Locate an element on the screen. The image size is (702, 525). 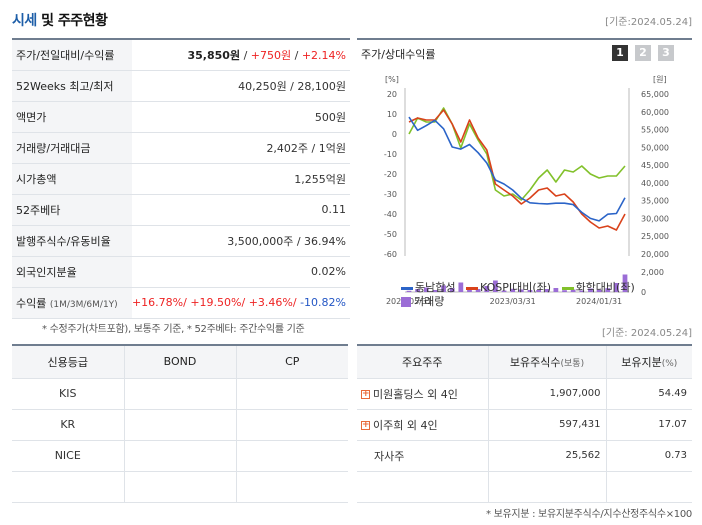
column-header-label: 보유주식수 is located at coordinates (535, 362).